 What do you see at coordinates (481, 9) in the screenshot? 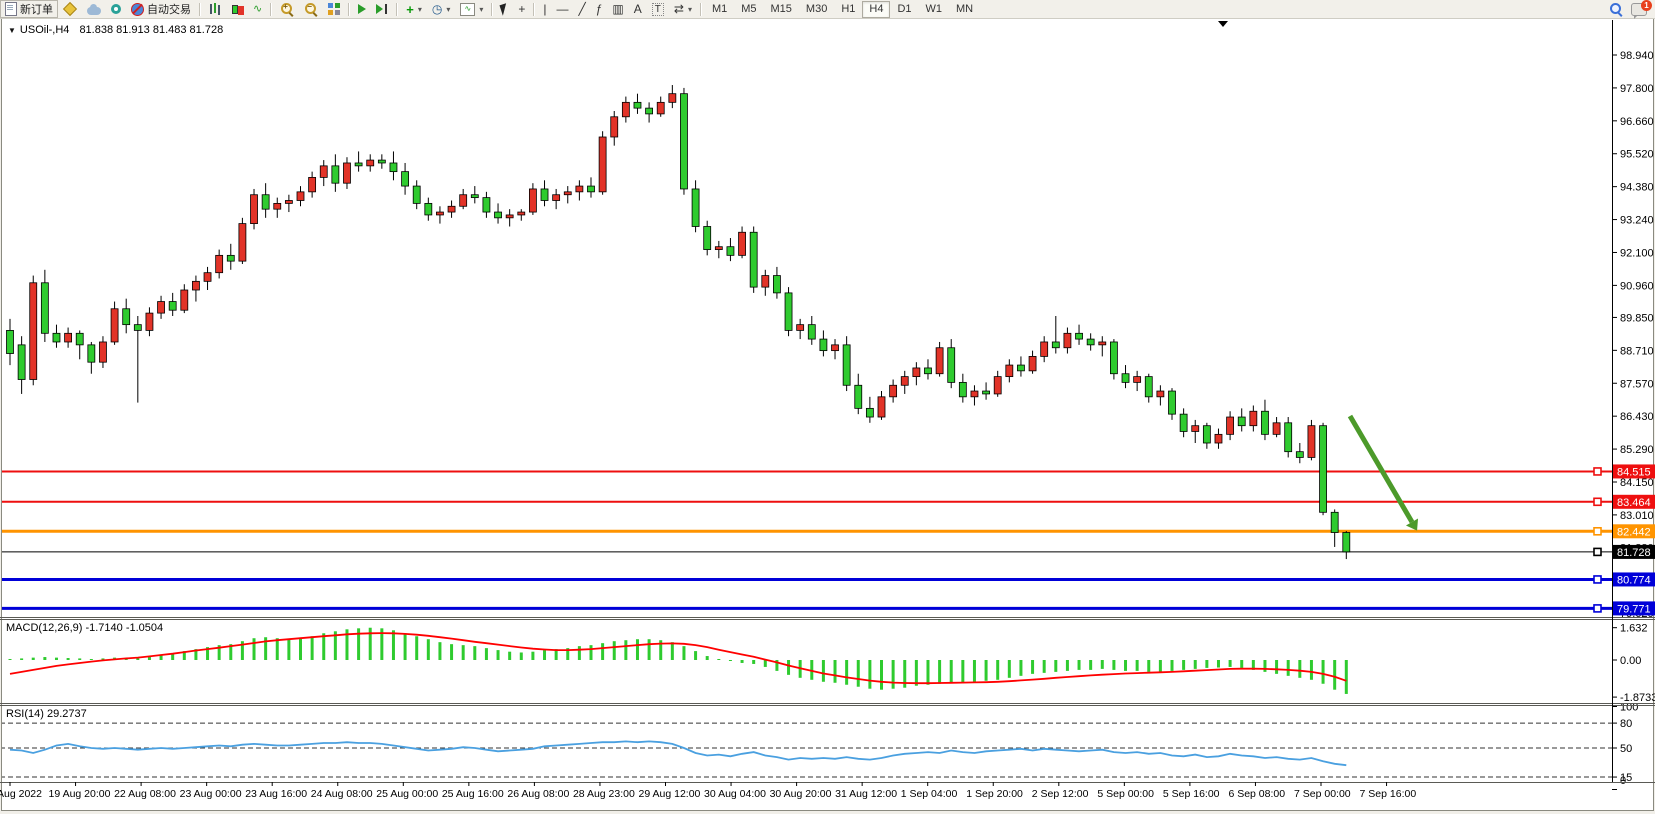
I see `chevron-down-icon: ▾` at bounding box center [481, 9].